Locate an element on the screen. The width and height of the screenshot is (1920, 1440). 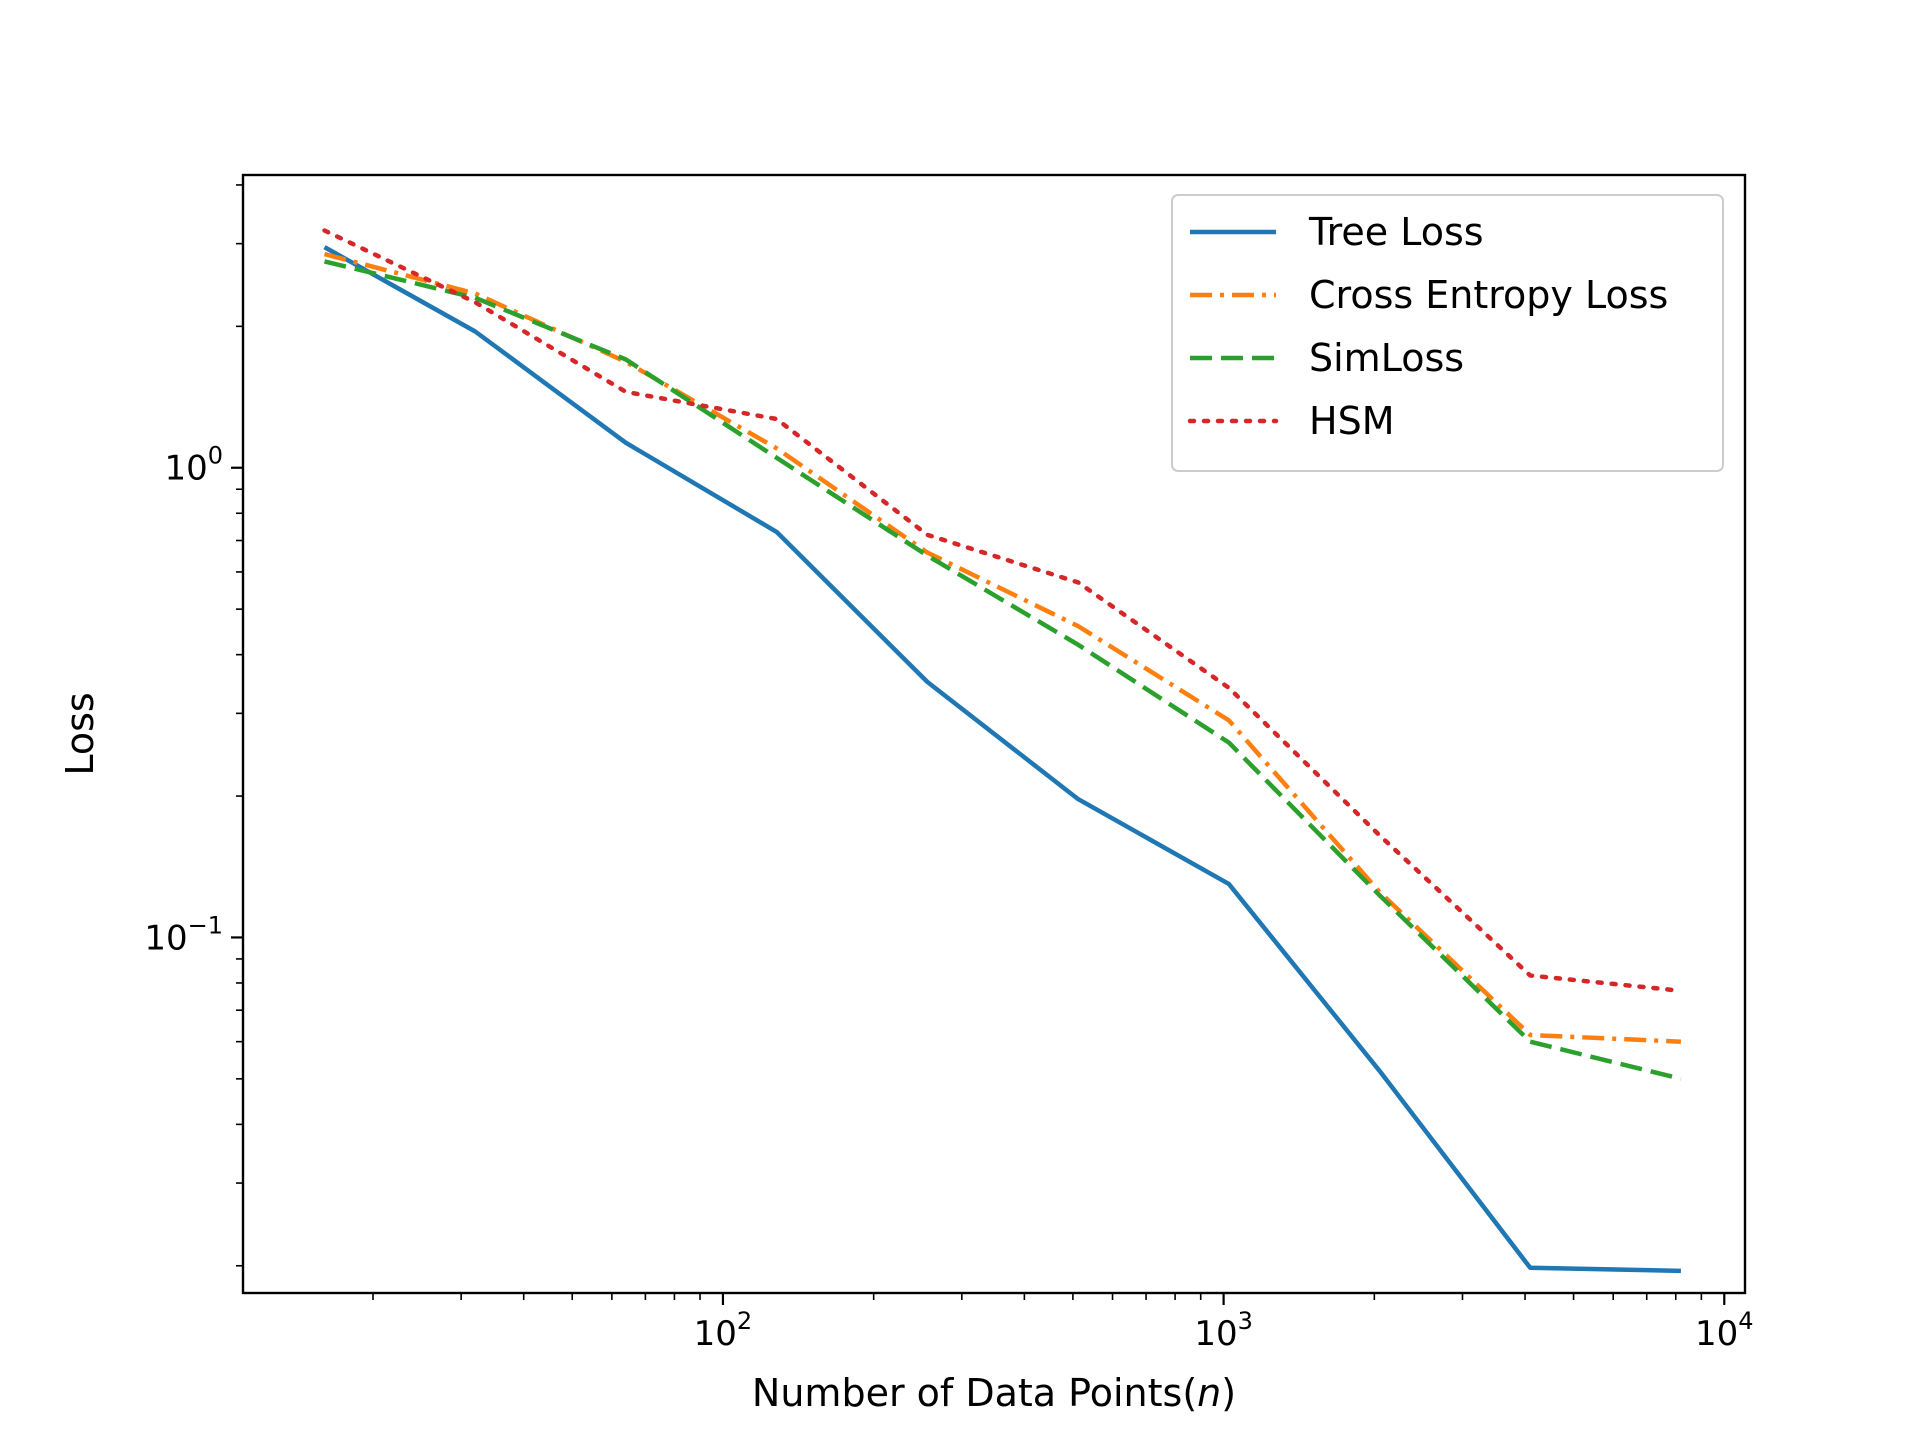
y-tick-label: 10⁰ is located at coordinates (193, 465).